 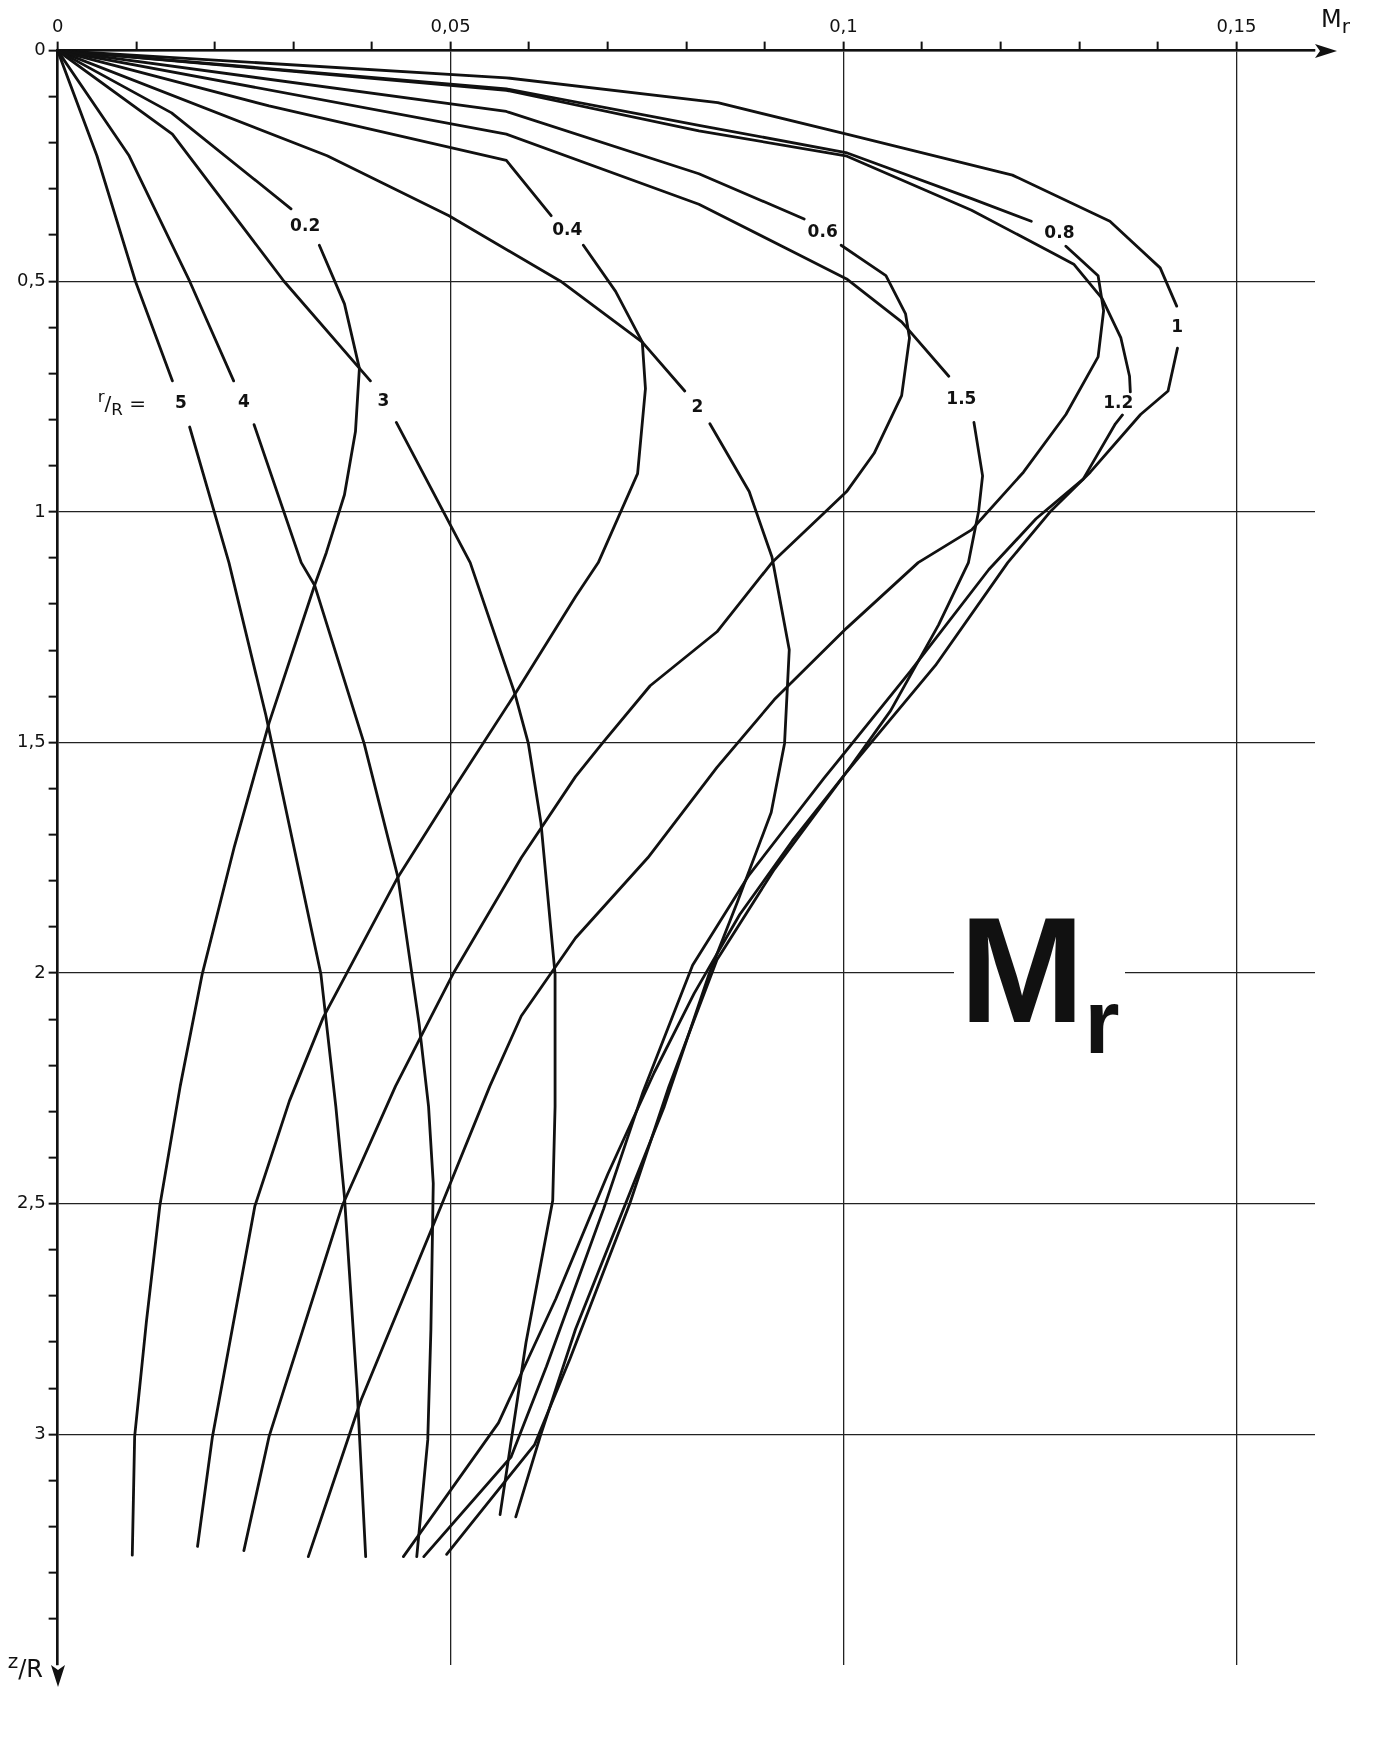 I want to click on y-axis-title: $^{z}$/R, so click(x=25, y=1666).